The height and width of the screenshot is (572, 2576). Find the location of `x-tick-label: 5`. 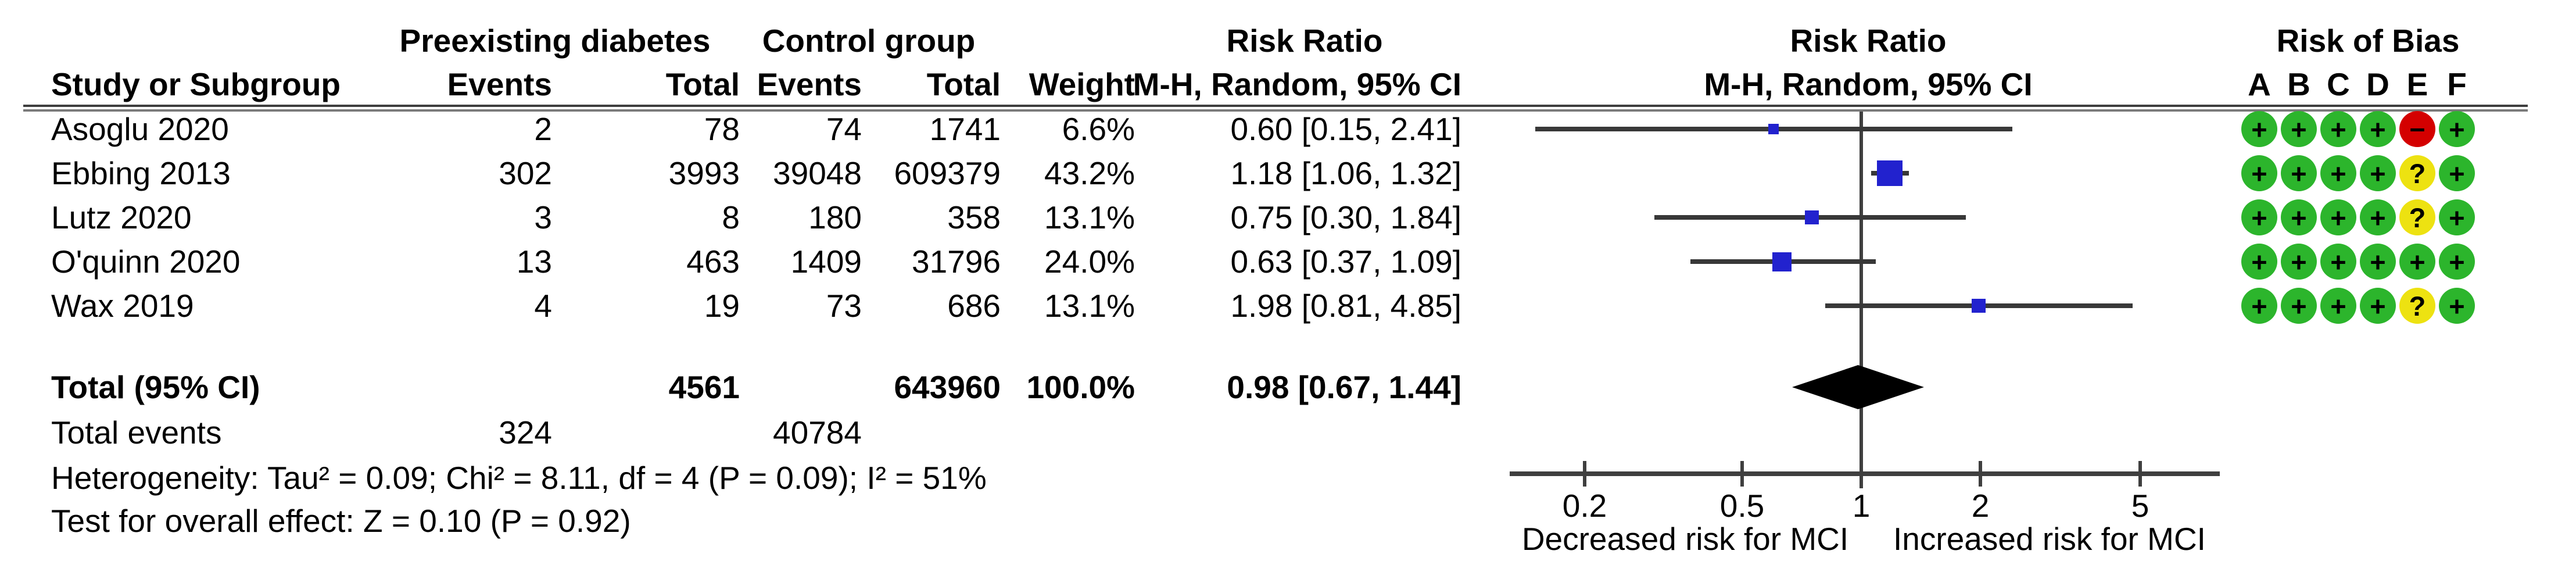

x-tick-label: 5 is located at coordinates (2140, 506).